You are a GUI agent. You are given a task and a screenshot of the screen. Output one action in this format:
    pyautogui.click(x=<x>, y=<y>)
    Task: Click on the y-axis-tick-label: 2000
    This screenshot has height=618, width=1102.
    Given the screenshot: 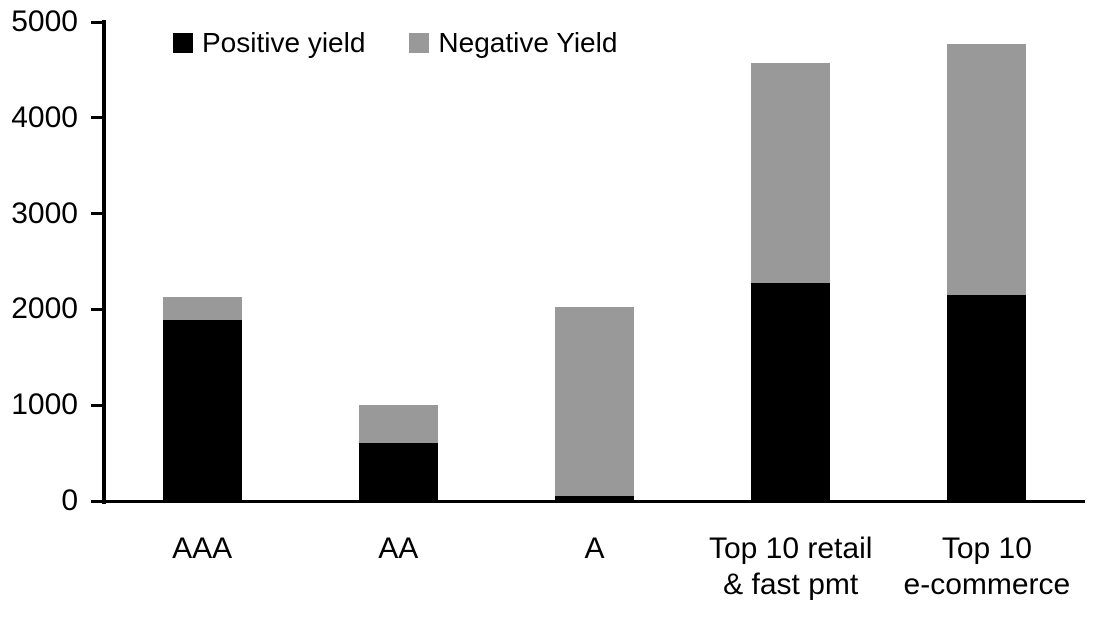 What is the action you would take?
    pyautogui.click(x=44, y=309)
    